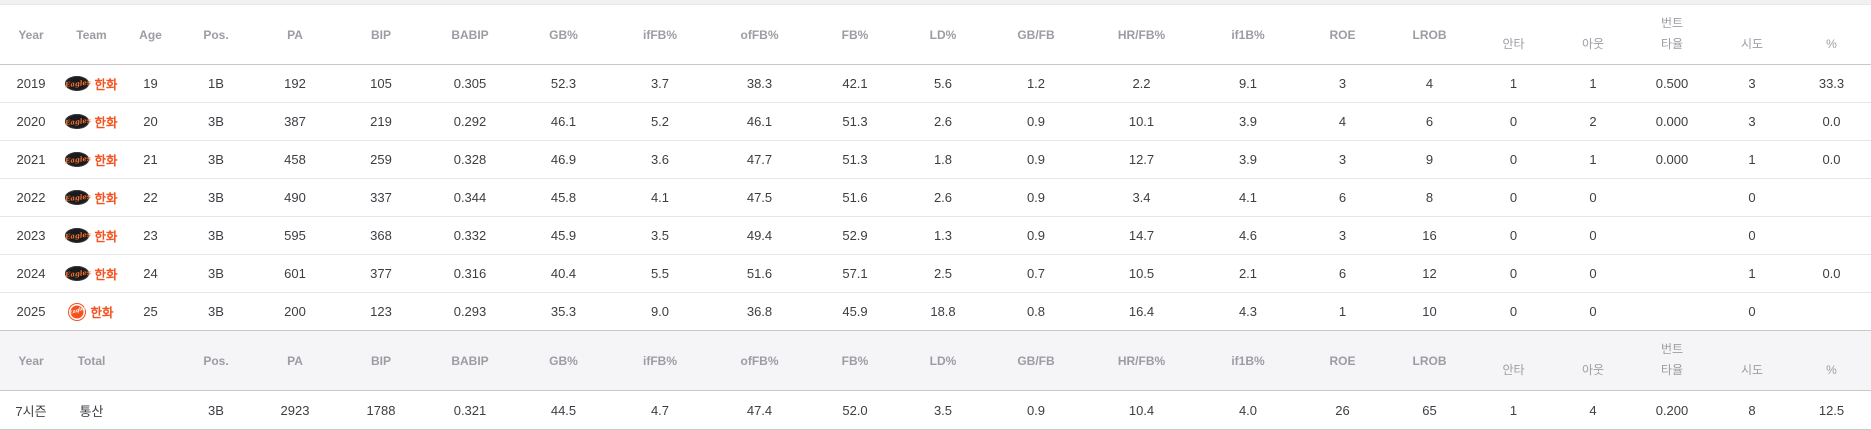 Image resolution: width=1871 pixels, height=430 pixels. Describe the element at coordinates (381, 410) in the screenshot. I see `stat-cell: 1788` at that location.